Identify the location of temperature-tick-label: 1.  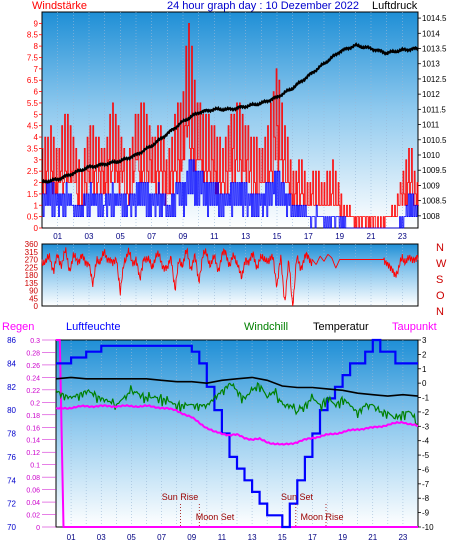
(424, 369).